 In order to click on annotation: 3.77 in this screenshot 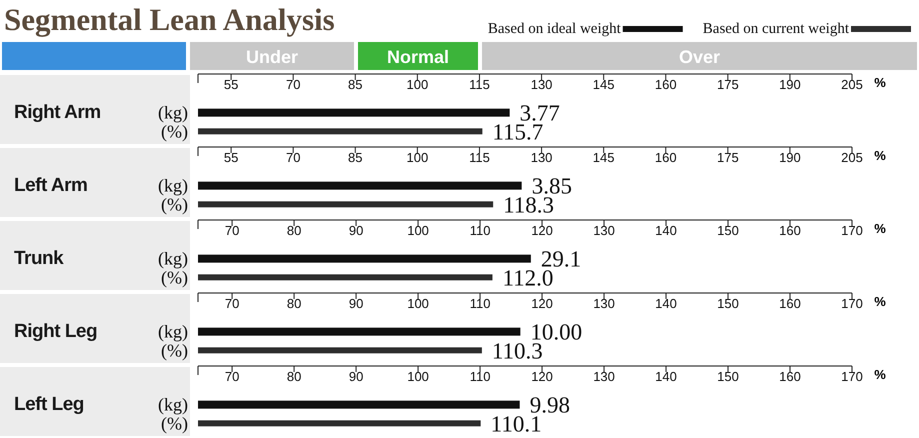, I will do `click(540, 113)`.